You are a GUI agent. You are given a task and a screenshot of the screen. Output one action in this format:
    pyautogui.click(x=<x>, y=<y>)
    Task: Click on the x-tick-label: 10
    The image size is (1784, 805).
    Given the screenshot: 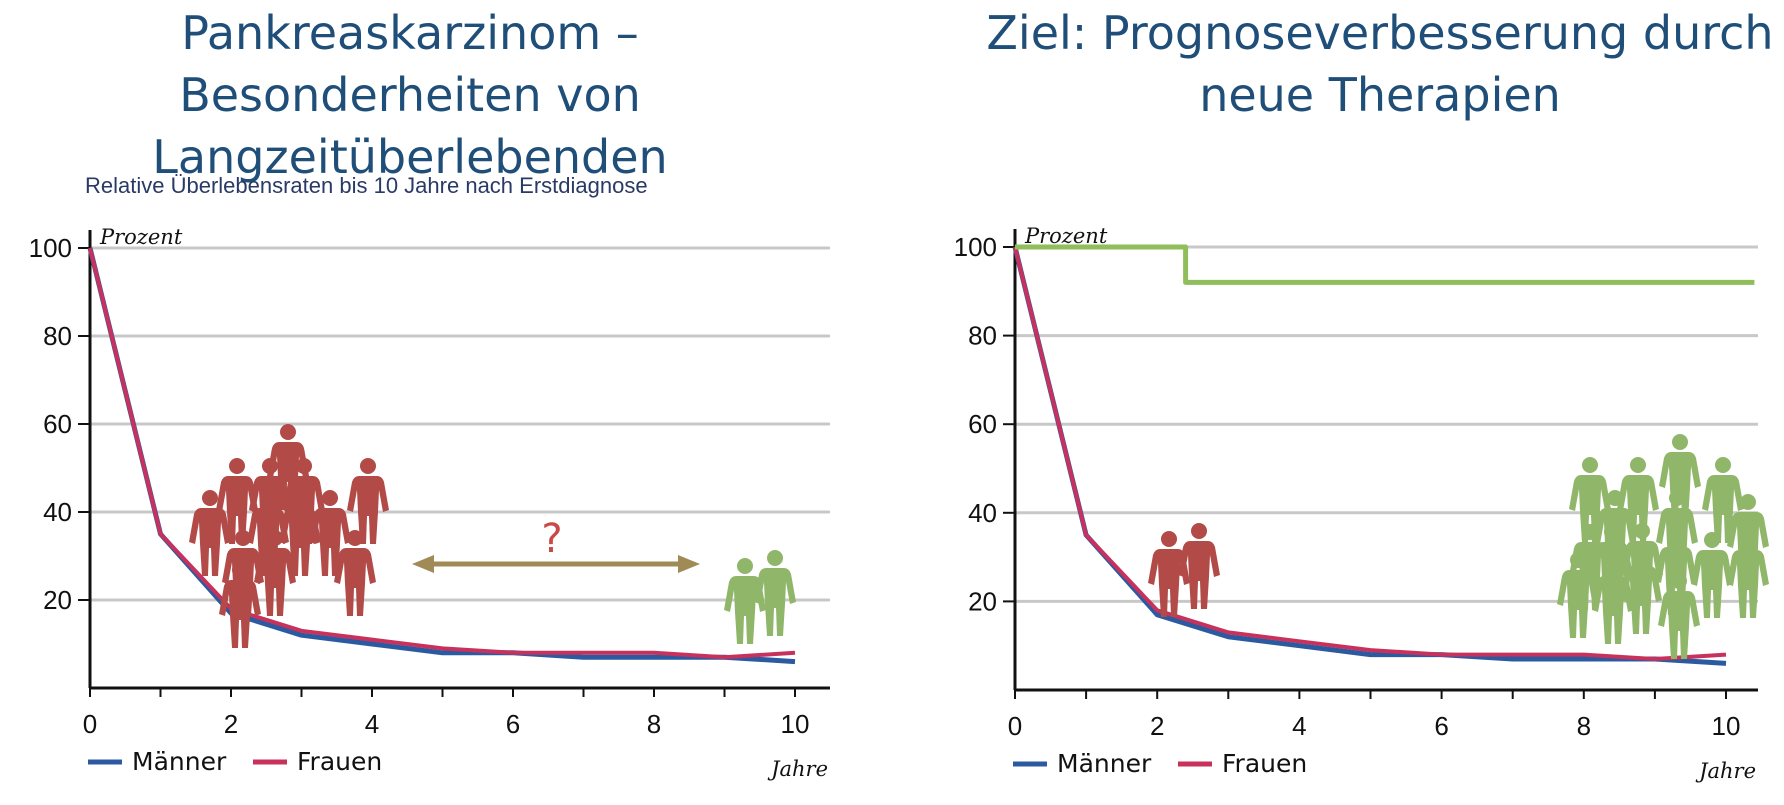 What is the action you would take?
    pyautogui.click(x=795, y=724)
    